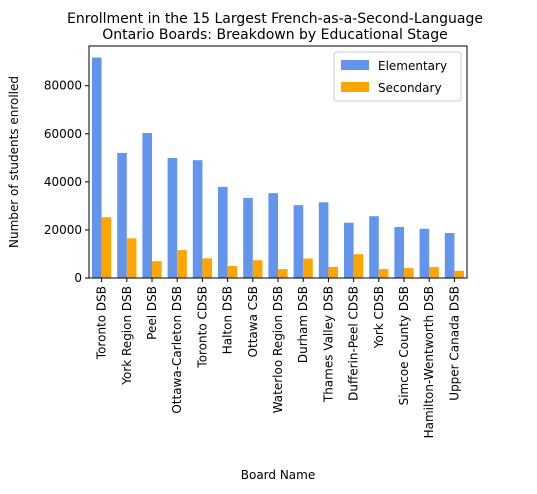  Describe the element at coordinates (63, 182) in the screenshot. I see `y-tick-label-2: 40000` at that location.